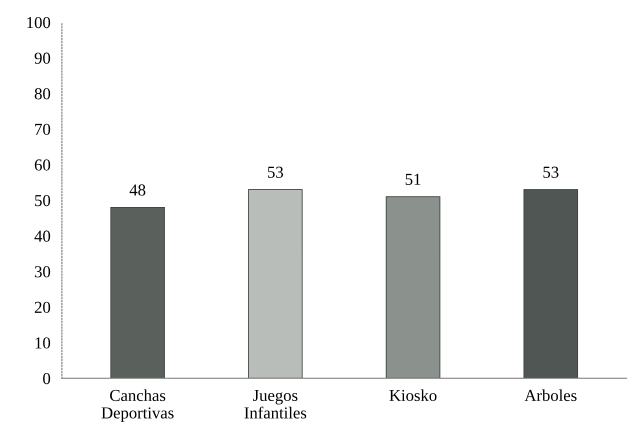  I want to click on x-tick-label: Kiosko, so click(412, 395).